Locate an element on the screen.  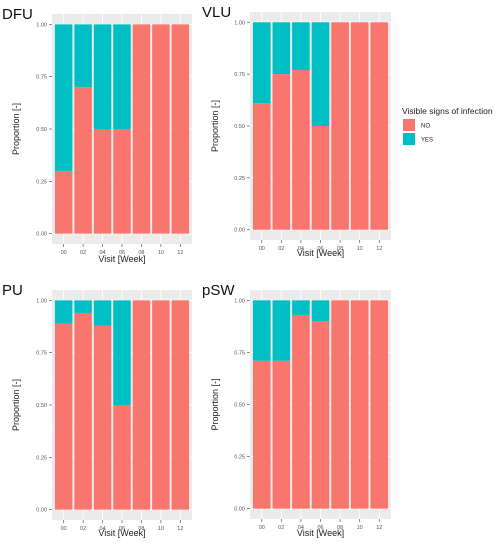
legend: Visible signs of infection NO YES is located at coordinates (447, 125).